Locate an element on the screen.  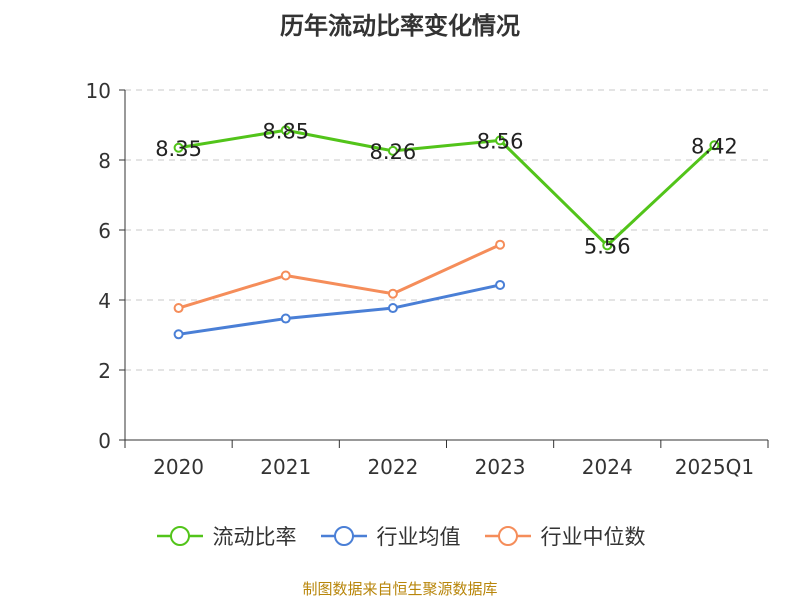
data-label: 8.26 is located at coordinates (393, 152).